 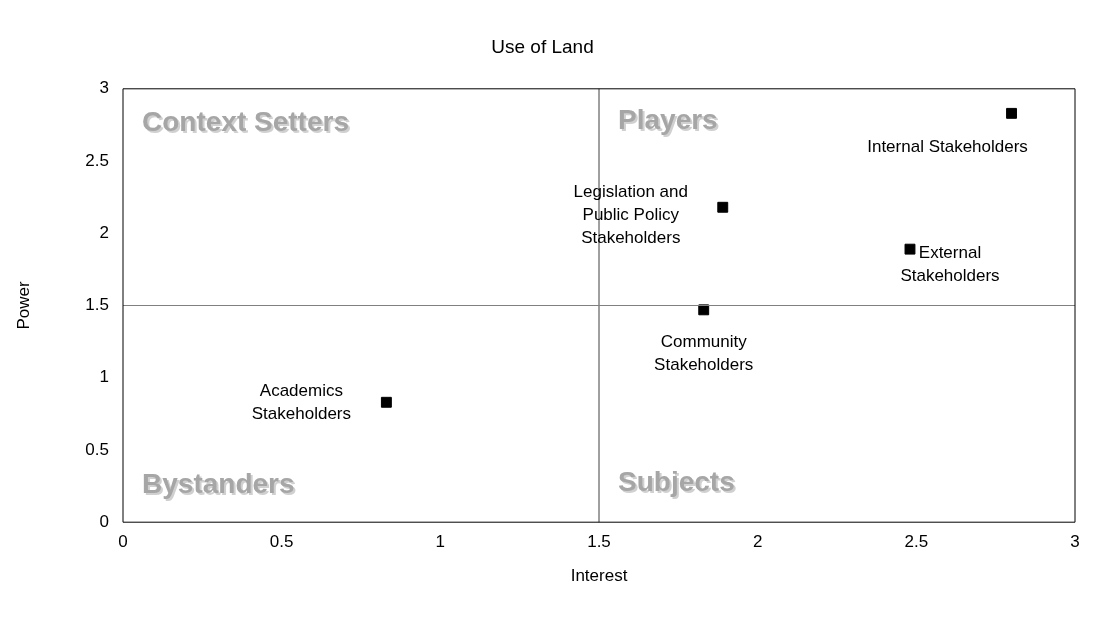 What do you see at coordinates (97, 305) in the screenshot?
I see `y-tick-label: 1.5` at bounding box center [97, 305].